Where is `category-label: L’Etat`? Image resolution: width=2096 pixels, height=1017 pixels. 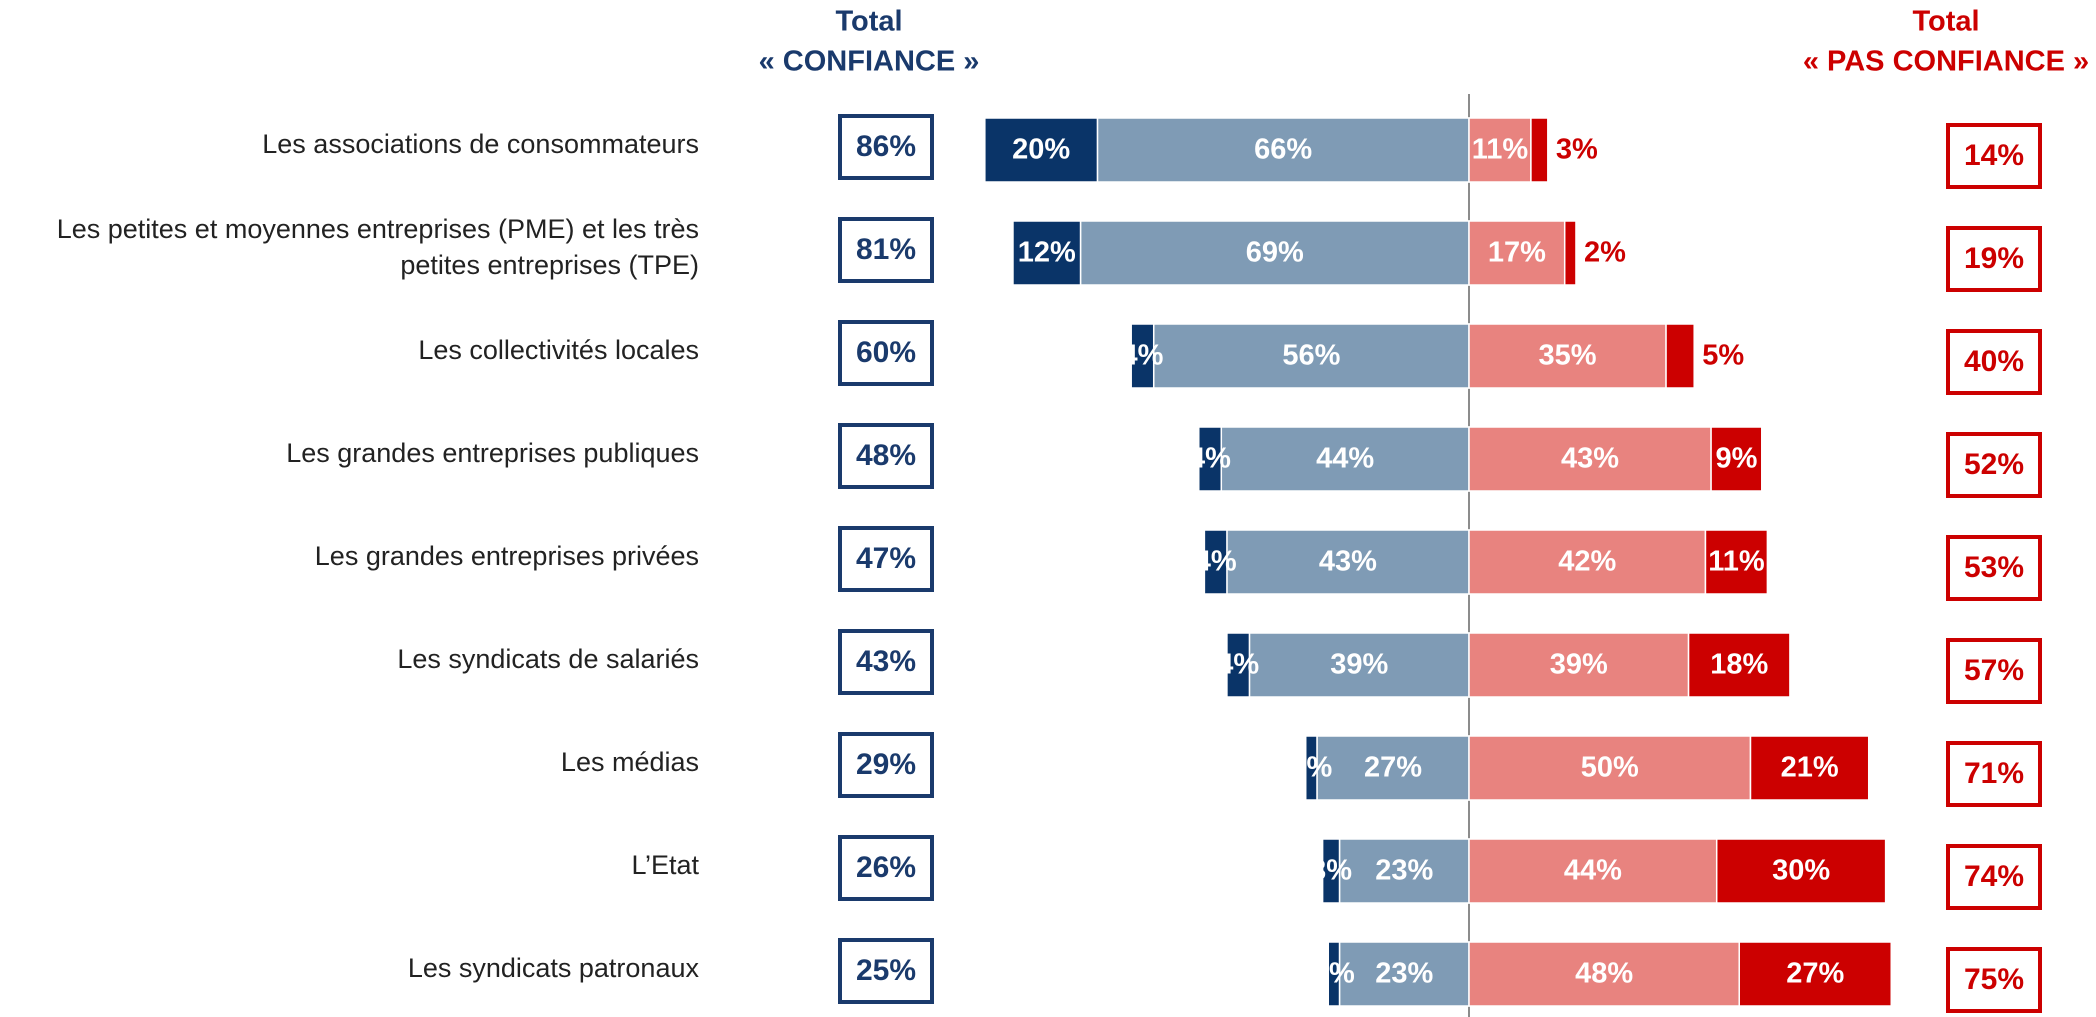 category-label: L’Etat is located at coordinates (665, 865).